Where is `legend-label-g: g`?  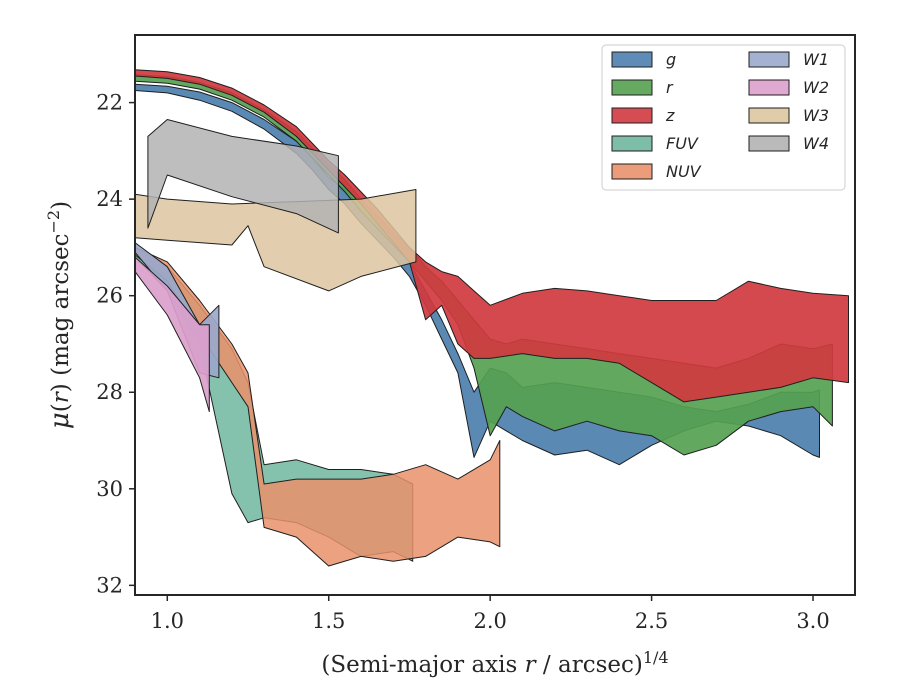
legend-label-g: g is located at coordinates (671, 59).